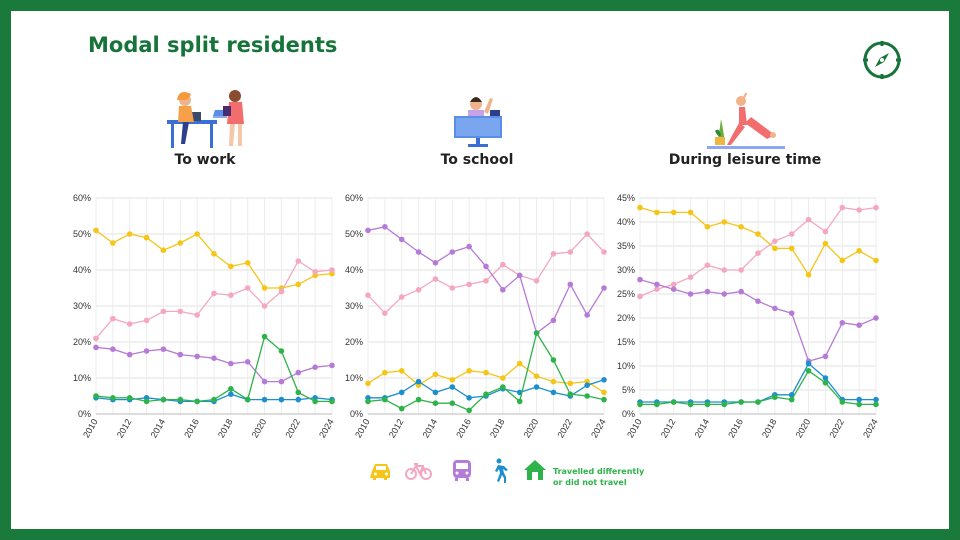 The image size is (960, 540). What do you see at coordinates (599, 471) in the screenshot?
I see `legend-other-line1: Travelled differently` at bounding box center [599, 471].